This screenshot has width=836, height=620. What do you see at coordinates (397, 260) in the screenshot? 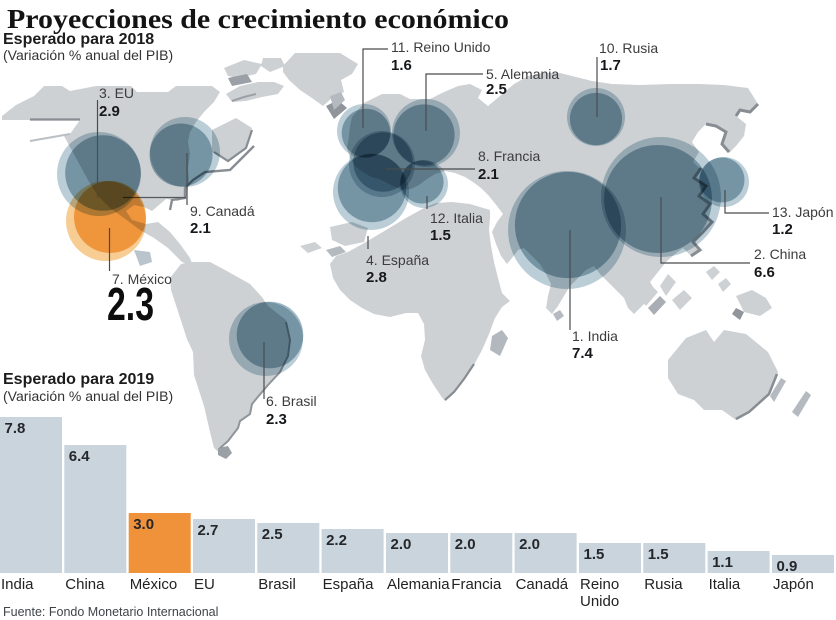
I see `svg-text: 4. España` at bounding box center [397, 260].